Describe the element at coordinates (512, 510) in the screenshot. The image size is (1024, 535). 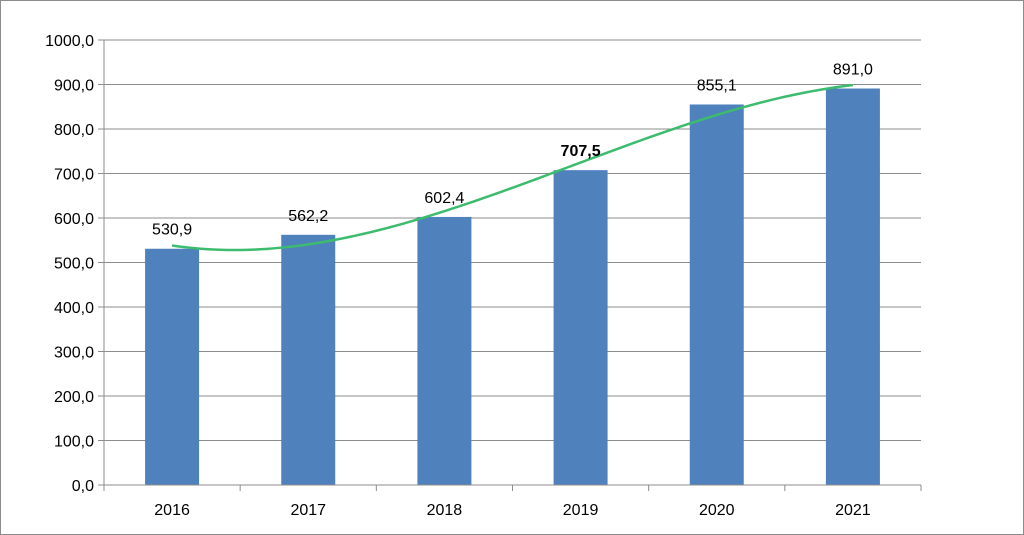
I see `x-tick-labels: 2016 2017 2018 2019 2020 2021` at that location.